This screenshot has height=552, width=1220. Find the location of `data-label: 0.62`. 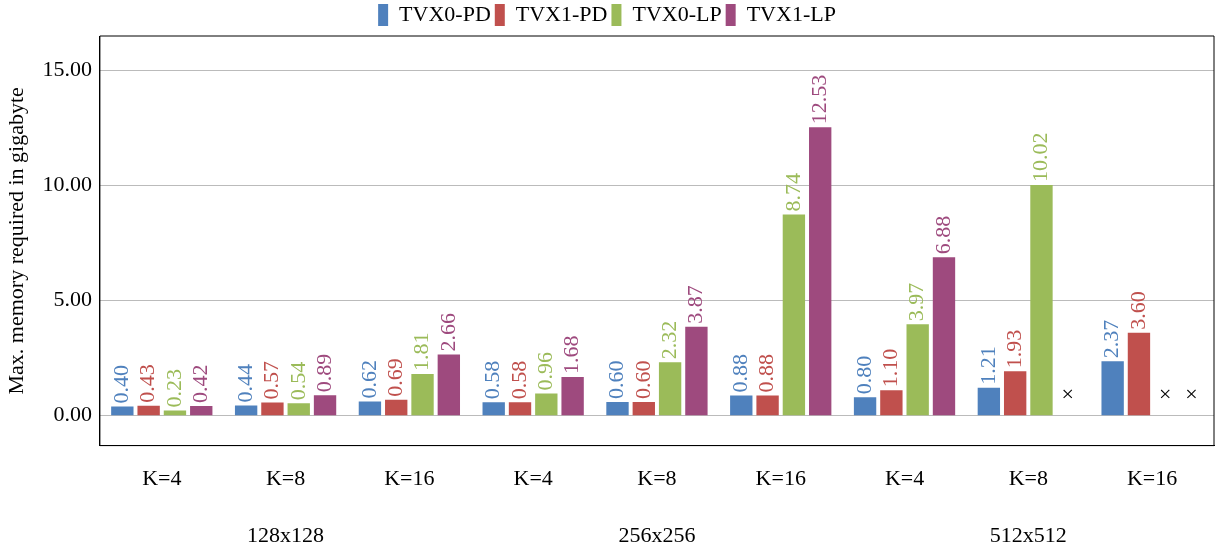

data-label: 0.62 is located at coordinates (368, 379).